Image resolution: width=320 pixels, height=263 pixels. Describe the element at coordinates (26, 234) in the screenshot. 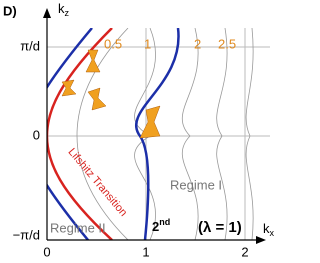

I see `y-tick-label: −π/d` at that location.